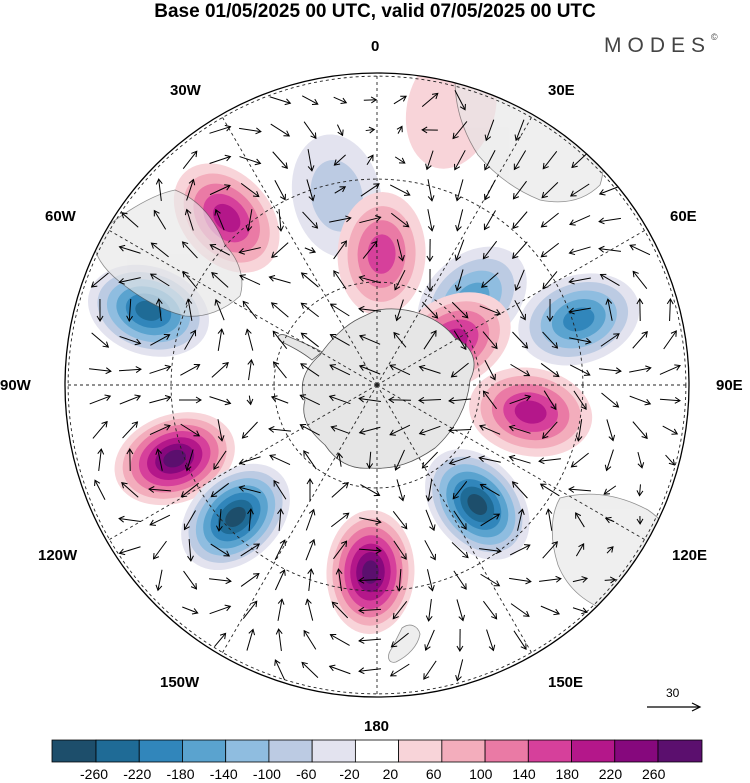 The image size is (750, 783). I want to click on latitude-circle, so click(377, 385).